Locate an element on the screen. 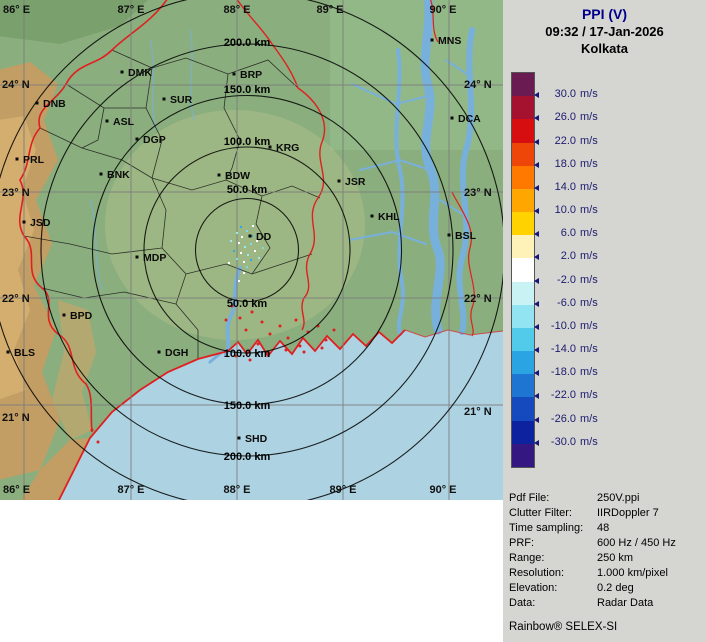 The image size is (706, 642). station-label: DGH is located at coordinates (176, 353).